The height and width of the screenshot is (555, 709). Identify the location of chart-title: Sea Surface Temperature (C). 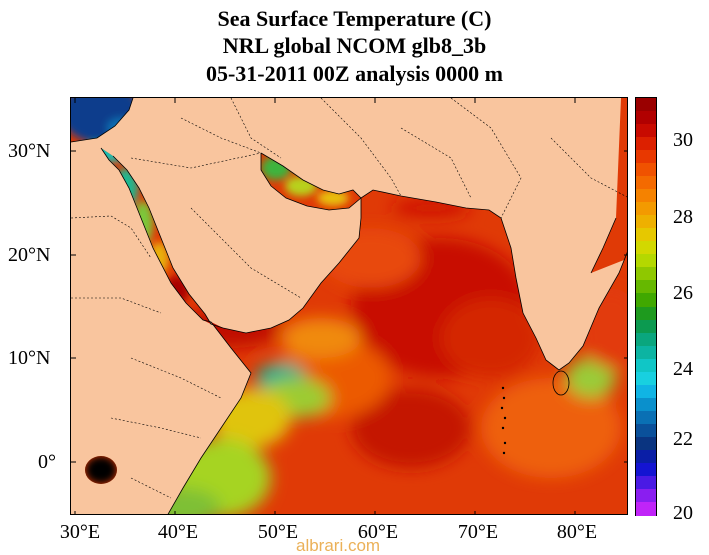
(354, 18).